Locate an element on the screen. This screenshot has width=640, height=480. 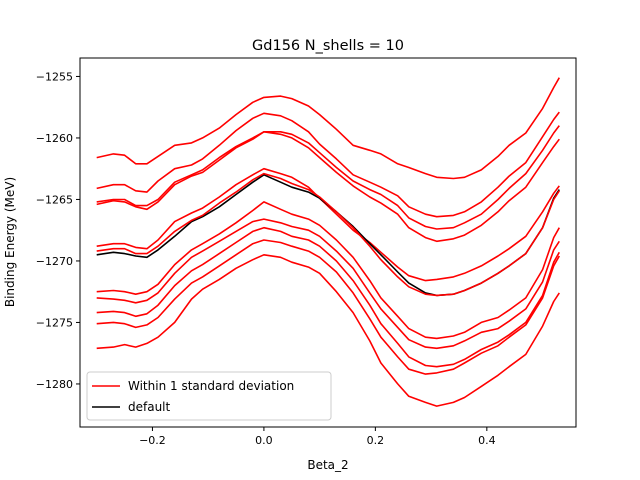
y-tick-label: −1265 is located at coordinates (54, 199).